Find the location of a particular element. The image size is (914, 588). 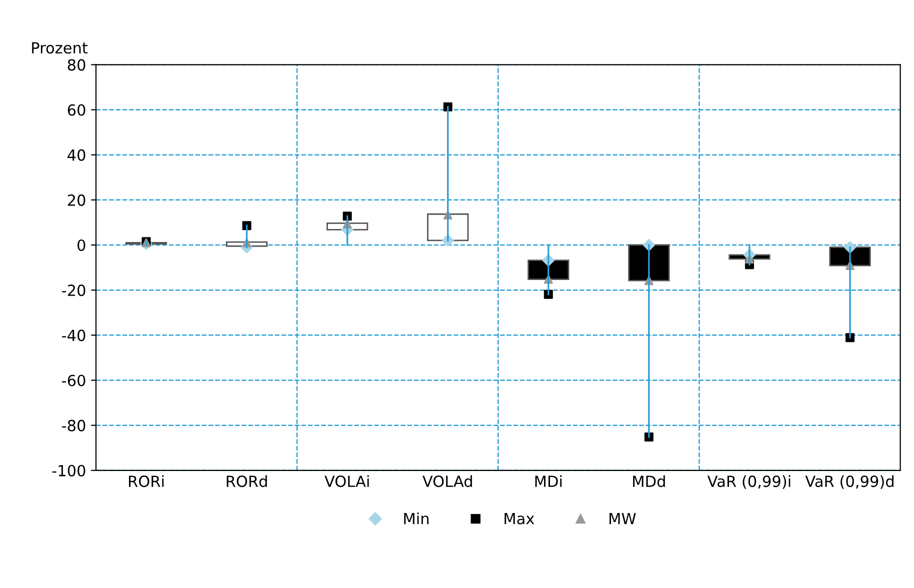

y-axis-title: Prozent is located at coordinates (60, 48).